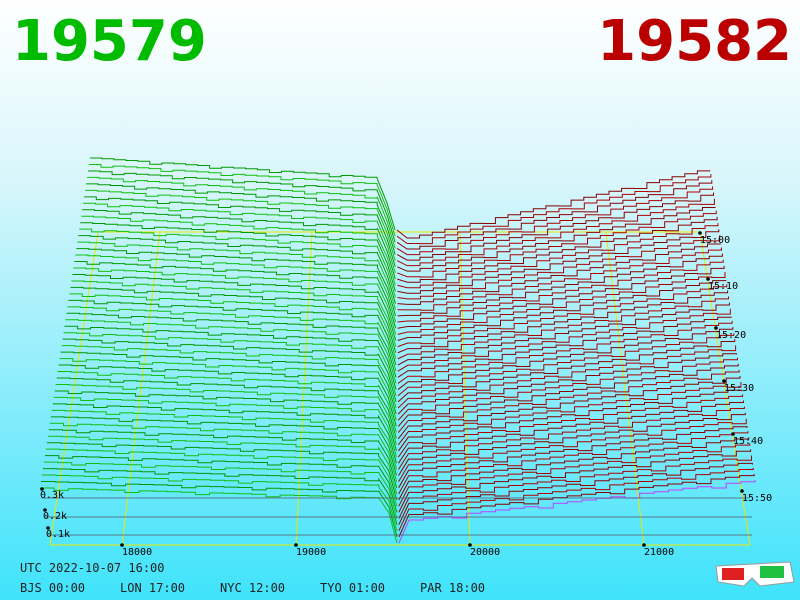  Describe the element at coordinates (152, 588) in the screenshot. I see `zone-clock: LON 17:00` at that location.